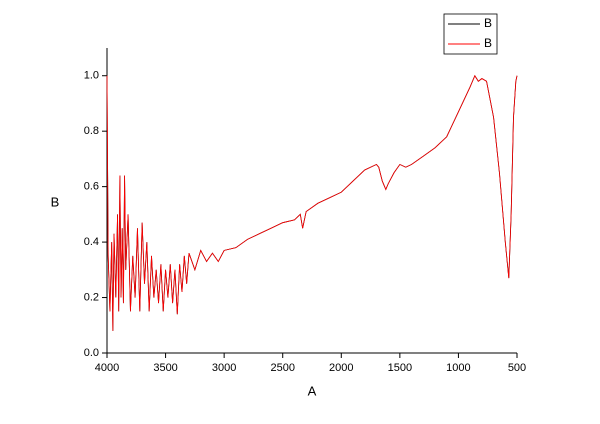  What do you see at coordinates (224, 368) in the screenshot?
I see `x-tick-label: 3000` at bounding box center [224, 368].